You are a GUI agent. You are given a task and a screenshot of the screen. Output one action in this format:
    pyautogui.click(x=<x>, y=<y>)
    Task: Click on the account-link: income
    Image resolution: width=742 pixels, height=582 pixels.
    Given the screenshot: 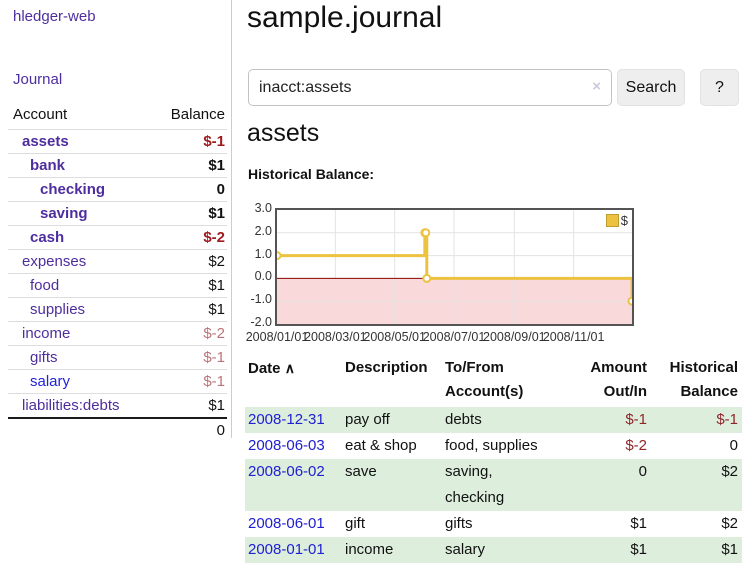 What is the action you would take?
    pyautogui.click(x=46, y=333)
    